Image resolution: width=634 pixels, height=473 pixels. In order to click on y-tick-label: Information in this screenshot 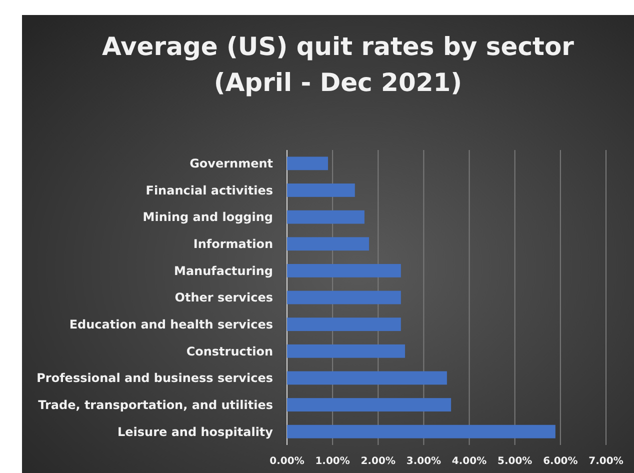, I will do `click(233, 244)`.